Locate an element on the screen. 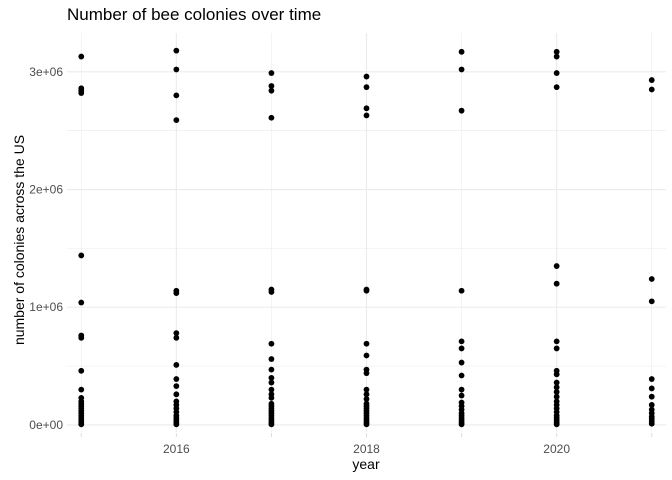 Image resolution: width=672 pixels, height=480 pixels. y-tick-label: 0e+00 is located at coordinates (46, 425).